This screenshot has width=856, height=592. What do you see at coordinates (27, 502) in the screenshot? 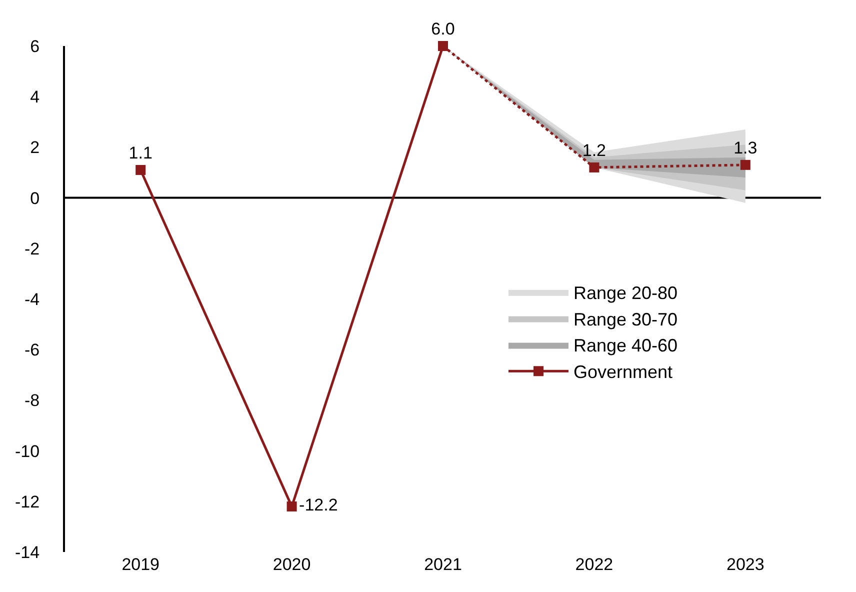
I see `y-tick-label: -12` at bounding box center [27, 502].